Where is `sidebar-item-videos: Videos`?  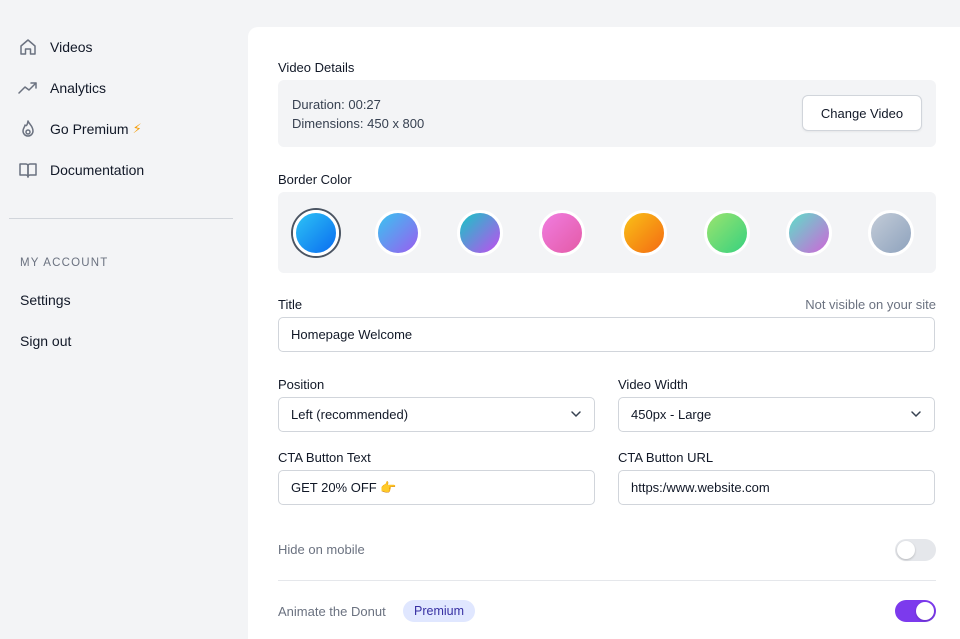
sidebar-item-videos: Videos is located at coordinates (55, 47).